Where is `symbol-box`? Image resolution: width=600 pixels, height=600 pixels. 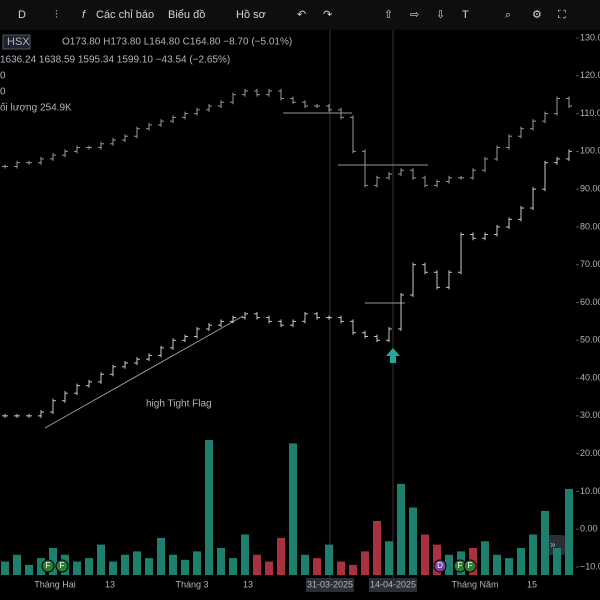 symbol-box is located at coordinates (16, 42).